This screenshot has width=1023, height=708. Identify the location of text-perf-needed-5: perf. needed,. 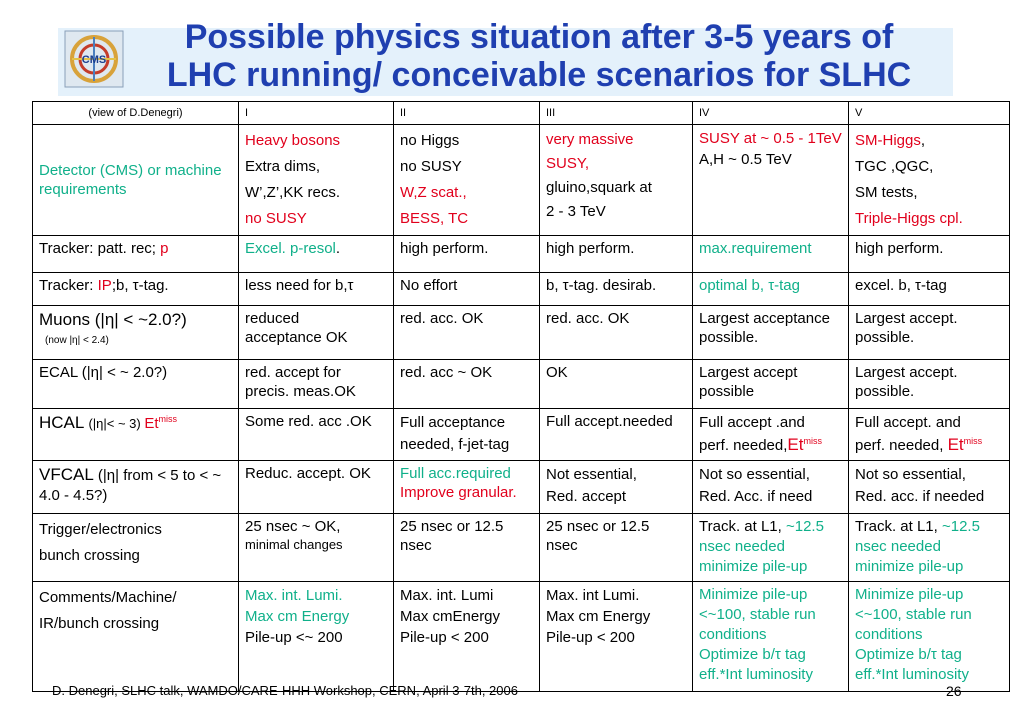
(901, 445).